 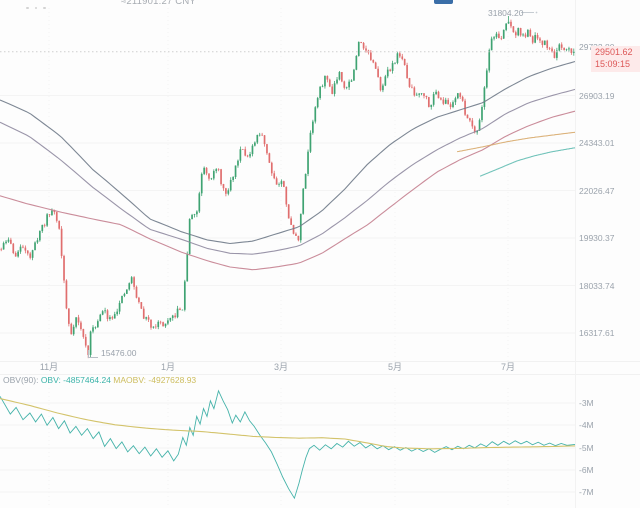 What do you see at coordinates (75, 380) in the screenshot?
I see `obv-value-label: OBV: -4857464.24` at bounding box center [75, 380].